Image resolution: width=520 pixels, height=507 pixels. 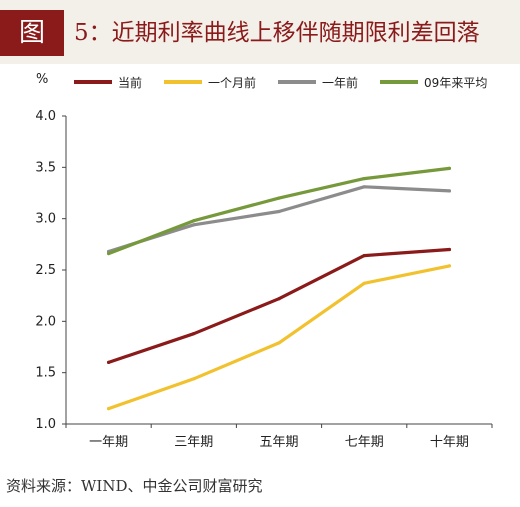 I want to click on x-tick-label: 一年期, so click(x=108, y=442).